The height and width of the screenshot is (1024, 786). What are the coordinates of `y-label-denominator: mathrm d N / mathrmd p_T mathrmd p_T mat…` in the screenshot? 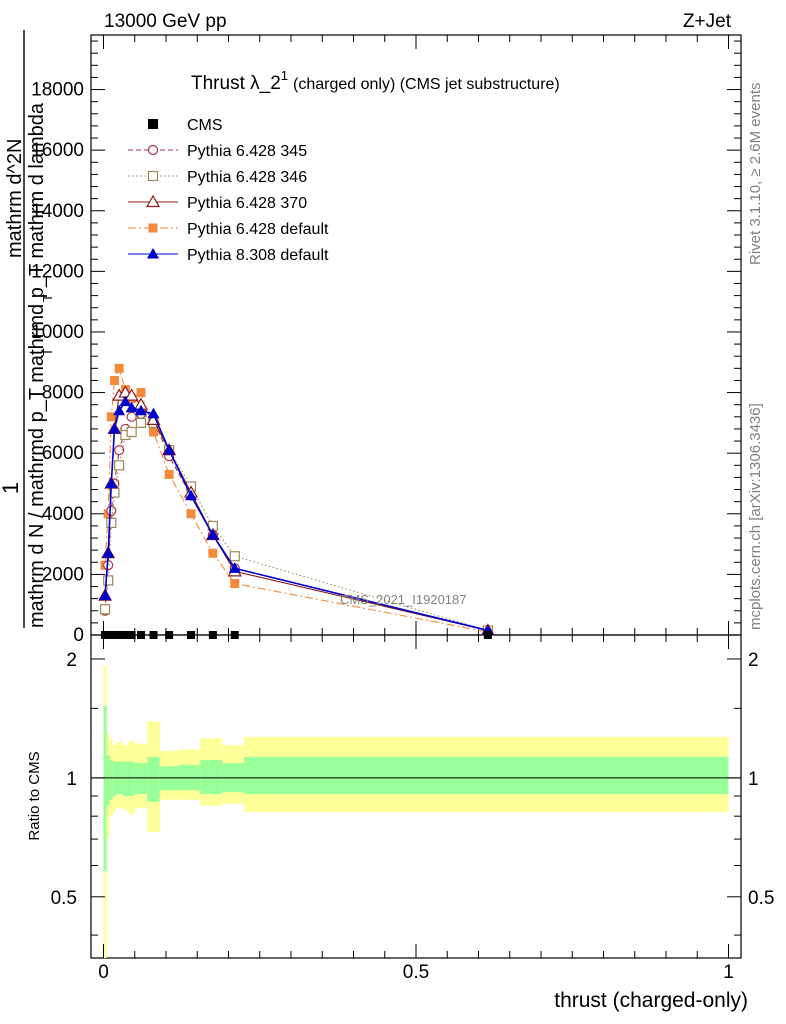 It's located at (37, 365).